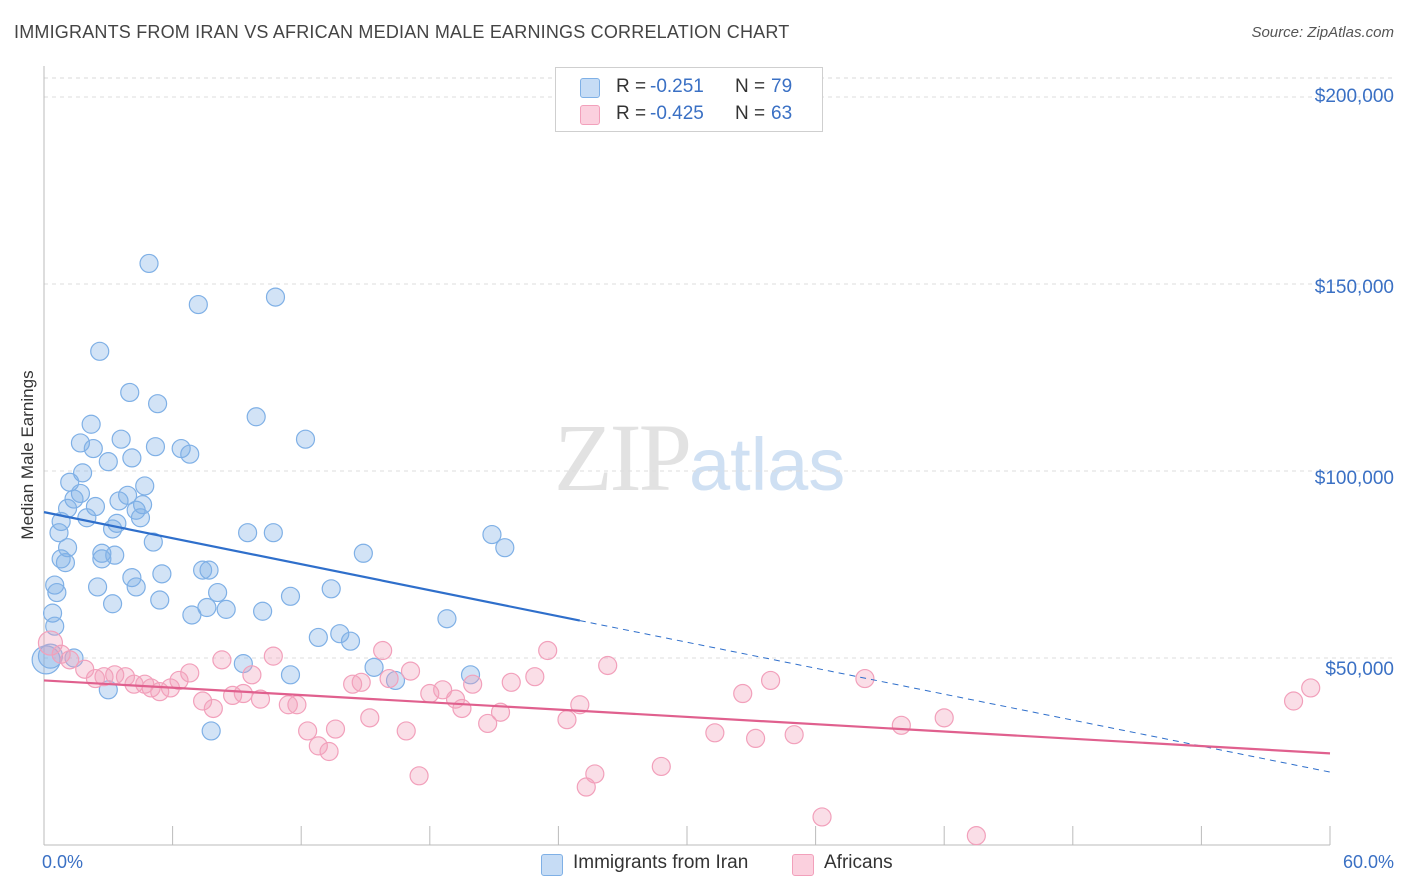  What do you see at coordinates (858, 862) in the screenshot?
I see `bottom-legend-label: Africans` at bounding box center [858, 862].